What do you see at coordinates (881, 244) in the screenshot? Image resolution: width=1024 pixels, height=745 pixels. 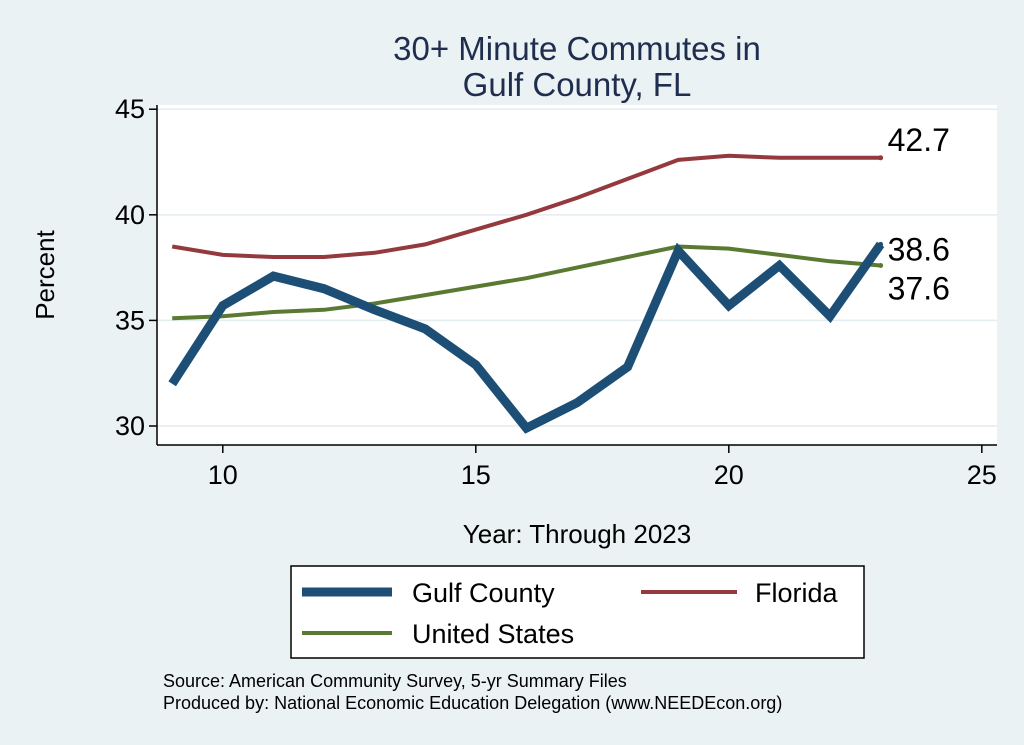 I see `series-end-point-gulf-county` at bounding box center [881, 244].